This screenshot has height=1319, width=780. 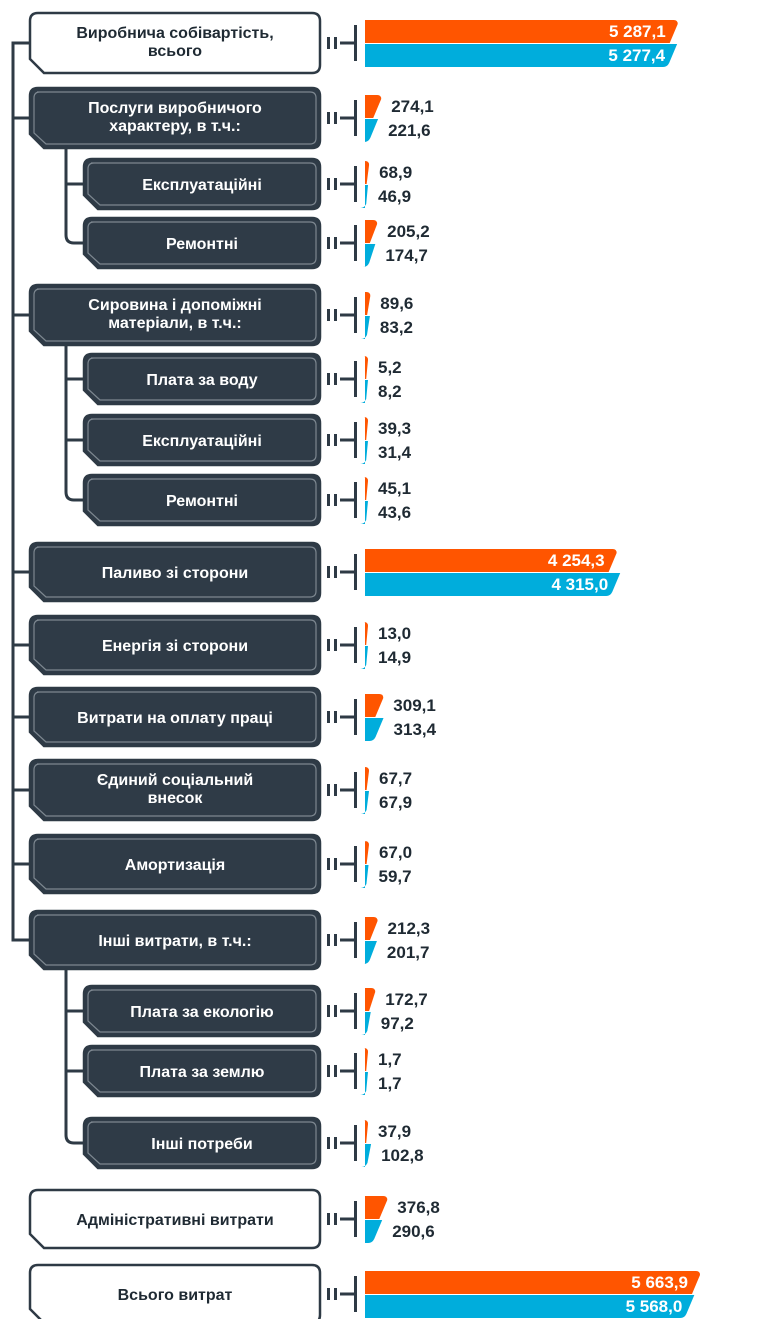 I want to click on category-box: Адміністративні витрати, so click(x=175, y=1219).